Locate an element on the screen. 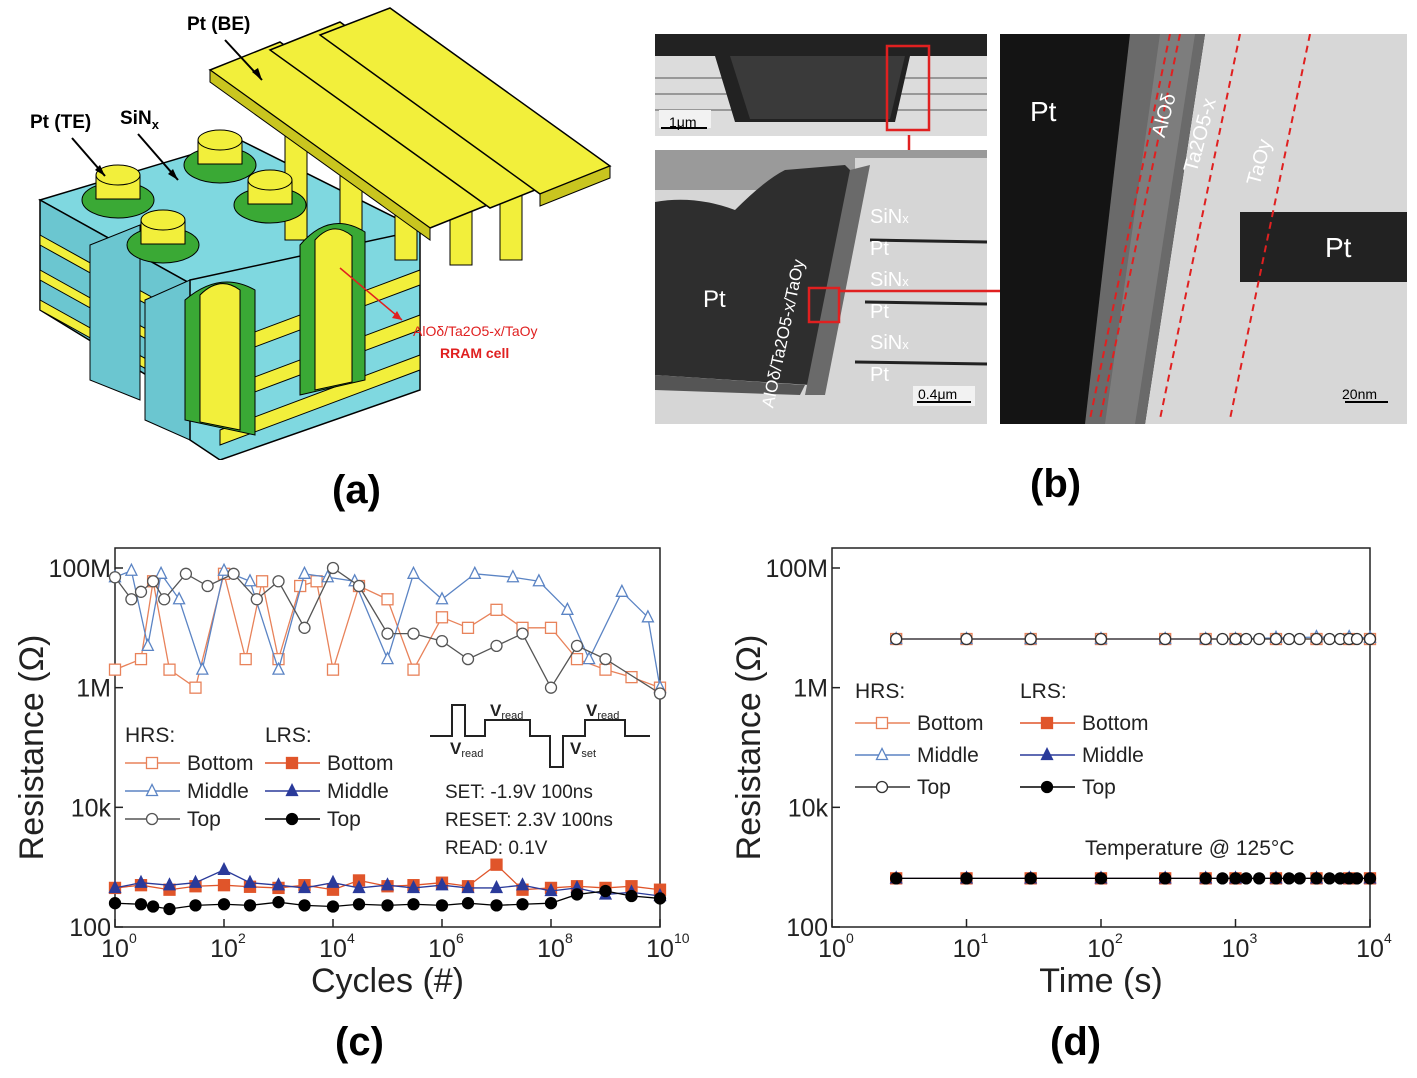 The image size is (1417, 1078). series-lrs-top is located at coordinates (1133, 878).